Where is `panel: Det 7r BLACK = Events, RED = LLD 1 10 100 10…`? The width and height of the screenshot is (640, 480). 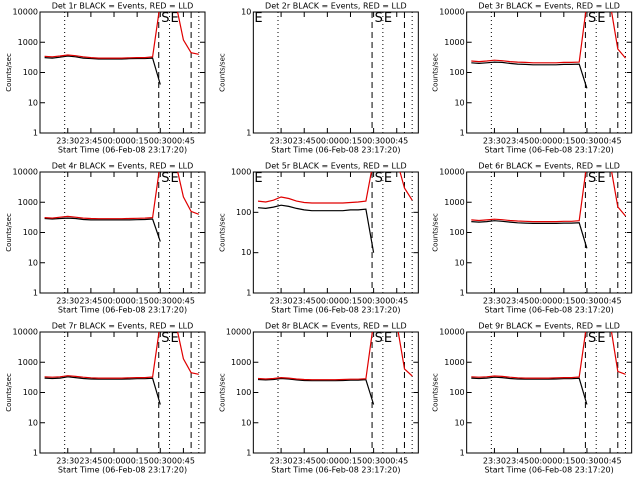 panel: Det 7r BLACK = Events, RED = LLD 1 10 100 10… is located at coordinates (105, 398).